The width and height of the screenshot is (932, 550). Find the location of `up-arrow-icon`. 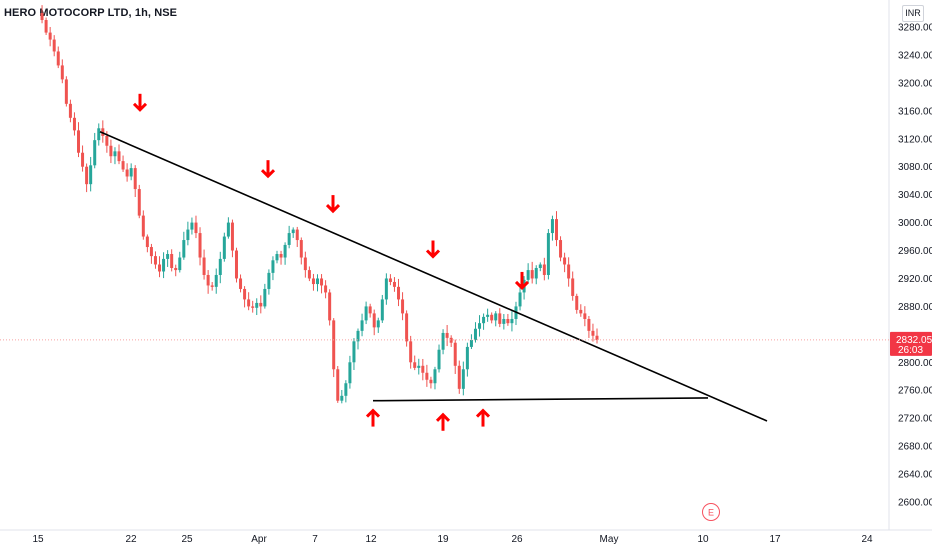

up-arrow-icon is located at coordinates (443, 417).